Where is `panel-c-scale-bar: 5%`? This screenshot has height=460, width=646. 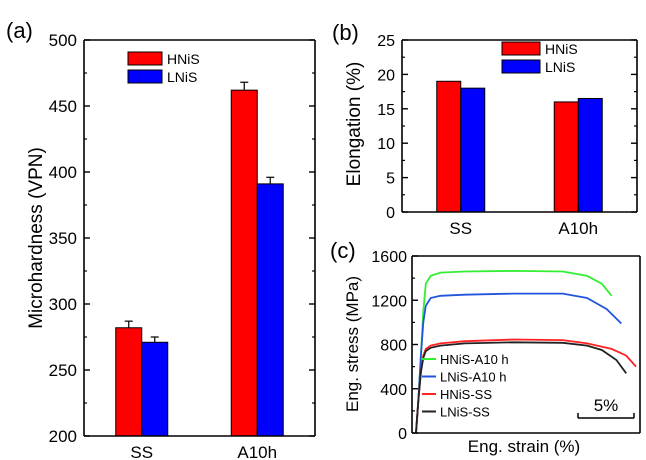 panel-c-scale-bar: 5% is located at coordinates (606, 407).